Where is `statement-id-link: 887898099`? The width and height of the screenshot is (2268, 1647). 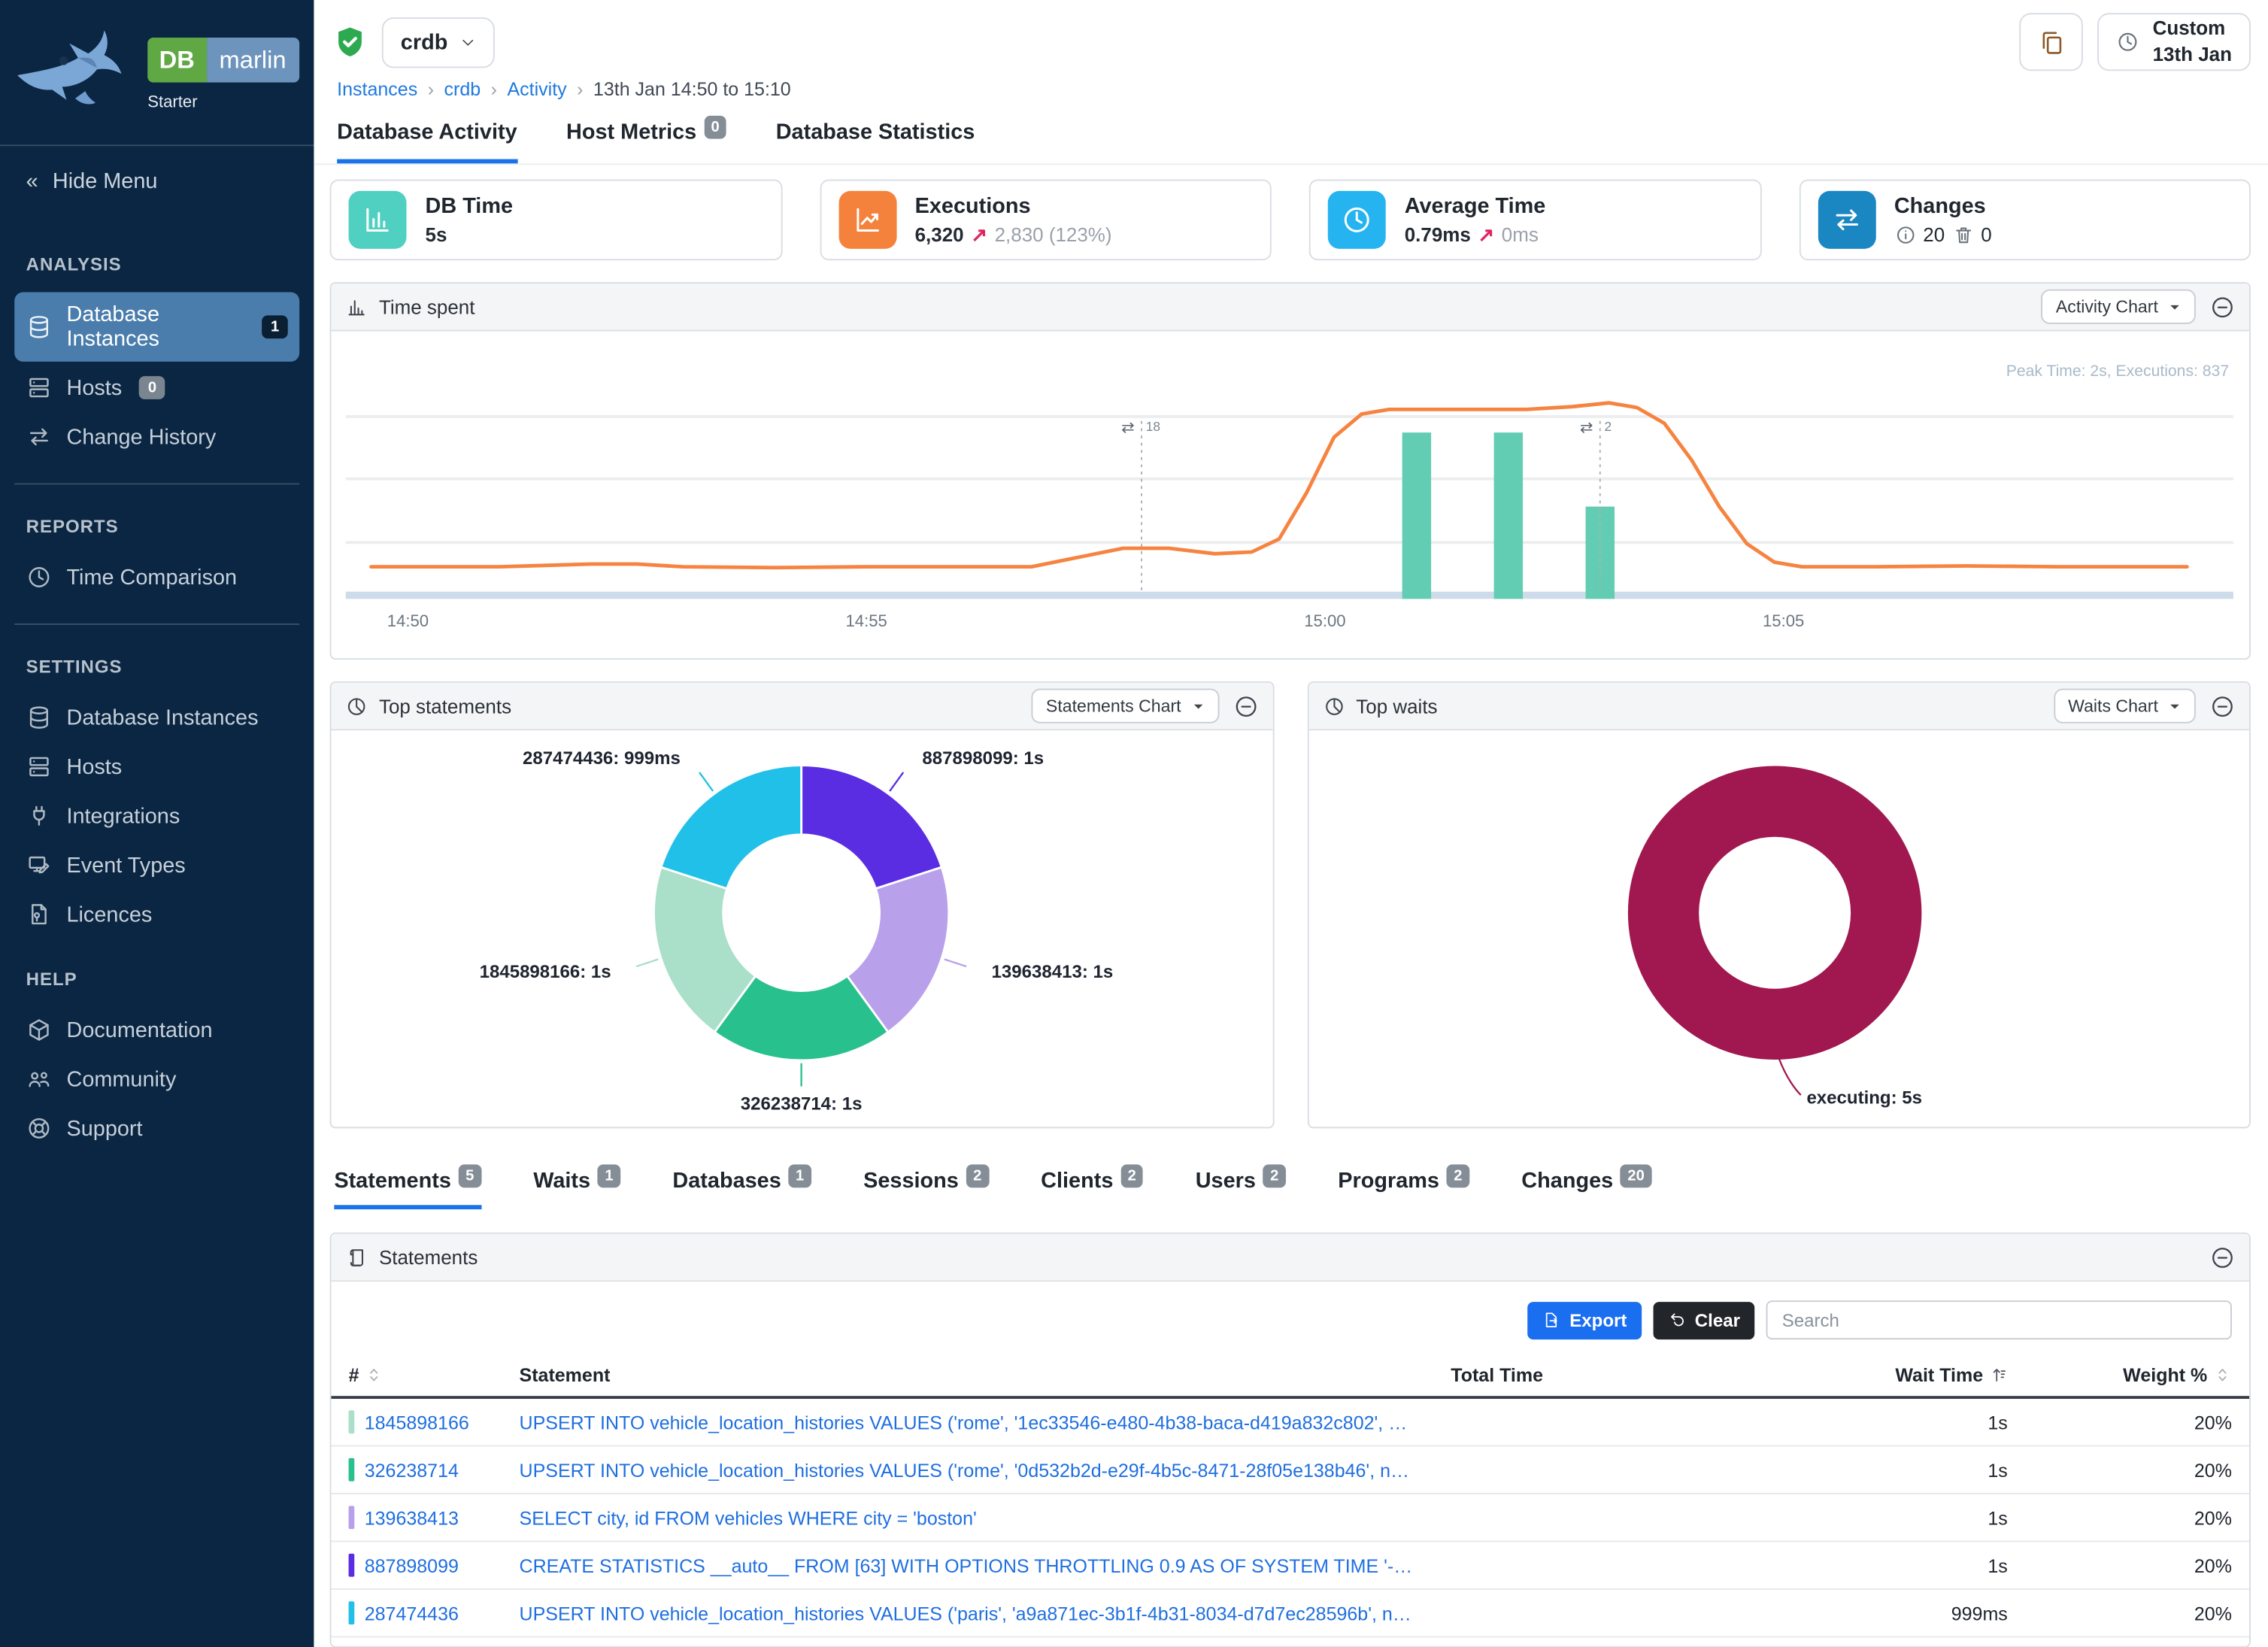
statement-id-link: 887898099 is located at coordinates (411, 1565).